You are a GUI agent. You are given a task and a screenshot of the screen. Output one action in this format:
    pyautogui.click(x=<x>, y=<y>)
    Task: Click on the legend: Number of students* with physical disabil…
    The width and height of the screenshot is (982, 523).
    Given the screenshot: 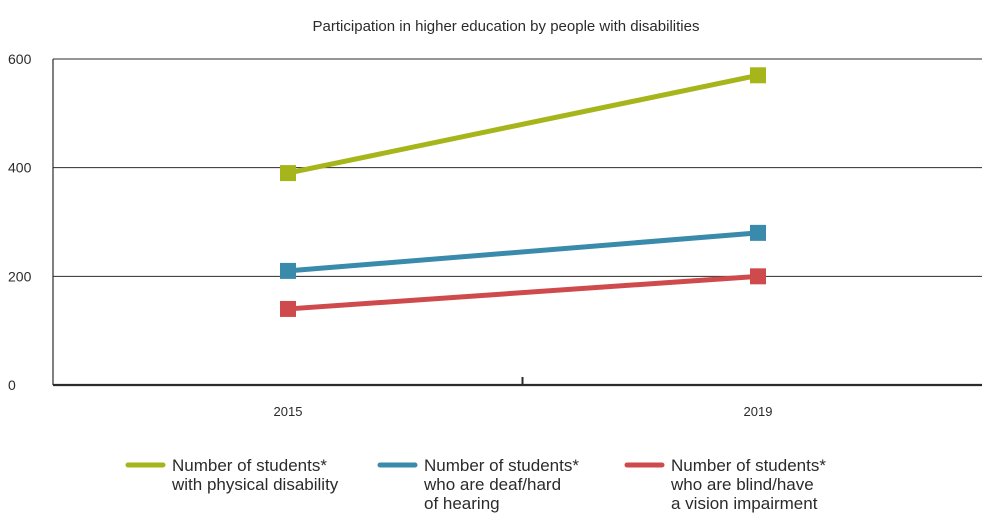 What is the action you would take?
    pyautogui.click(x=475, y=484)
    